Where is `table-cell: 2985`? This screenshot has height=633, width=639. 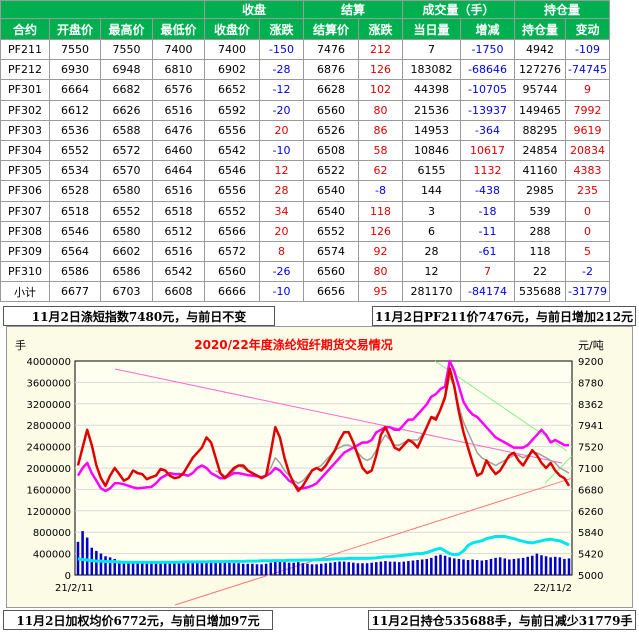
table-cell: 2985 is located at coordinates (540, 191).